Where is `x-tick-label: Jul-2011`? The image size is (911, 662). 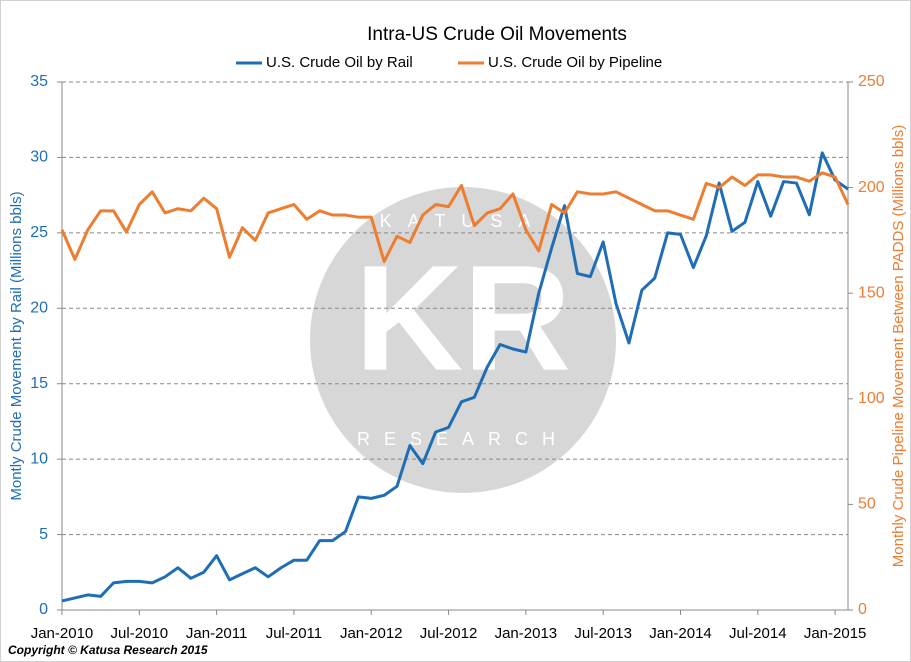 x-tick-label: Jul-2011 is located at coordinates (294, 633).